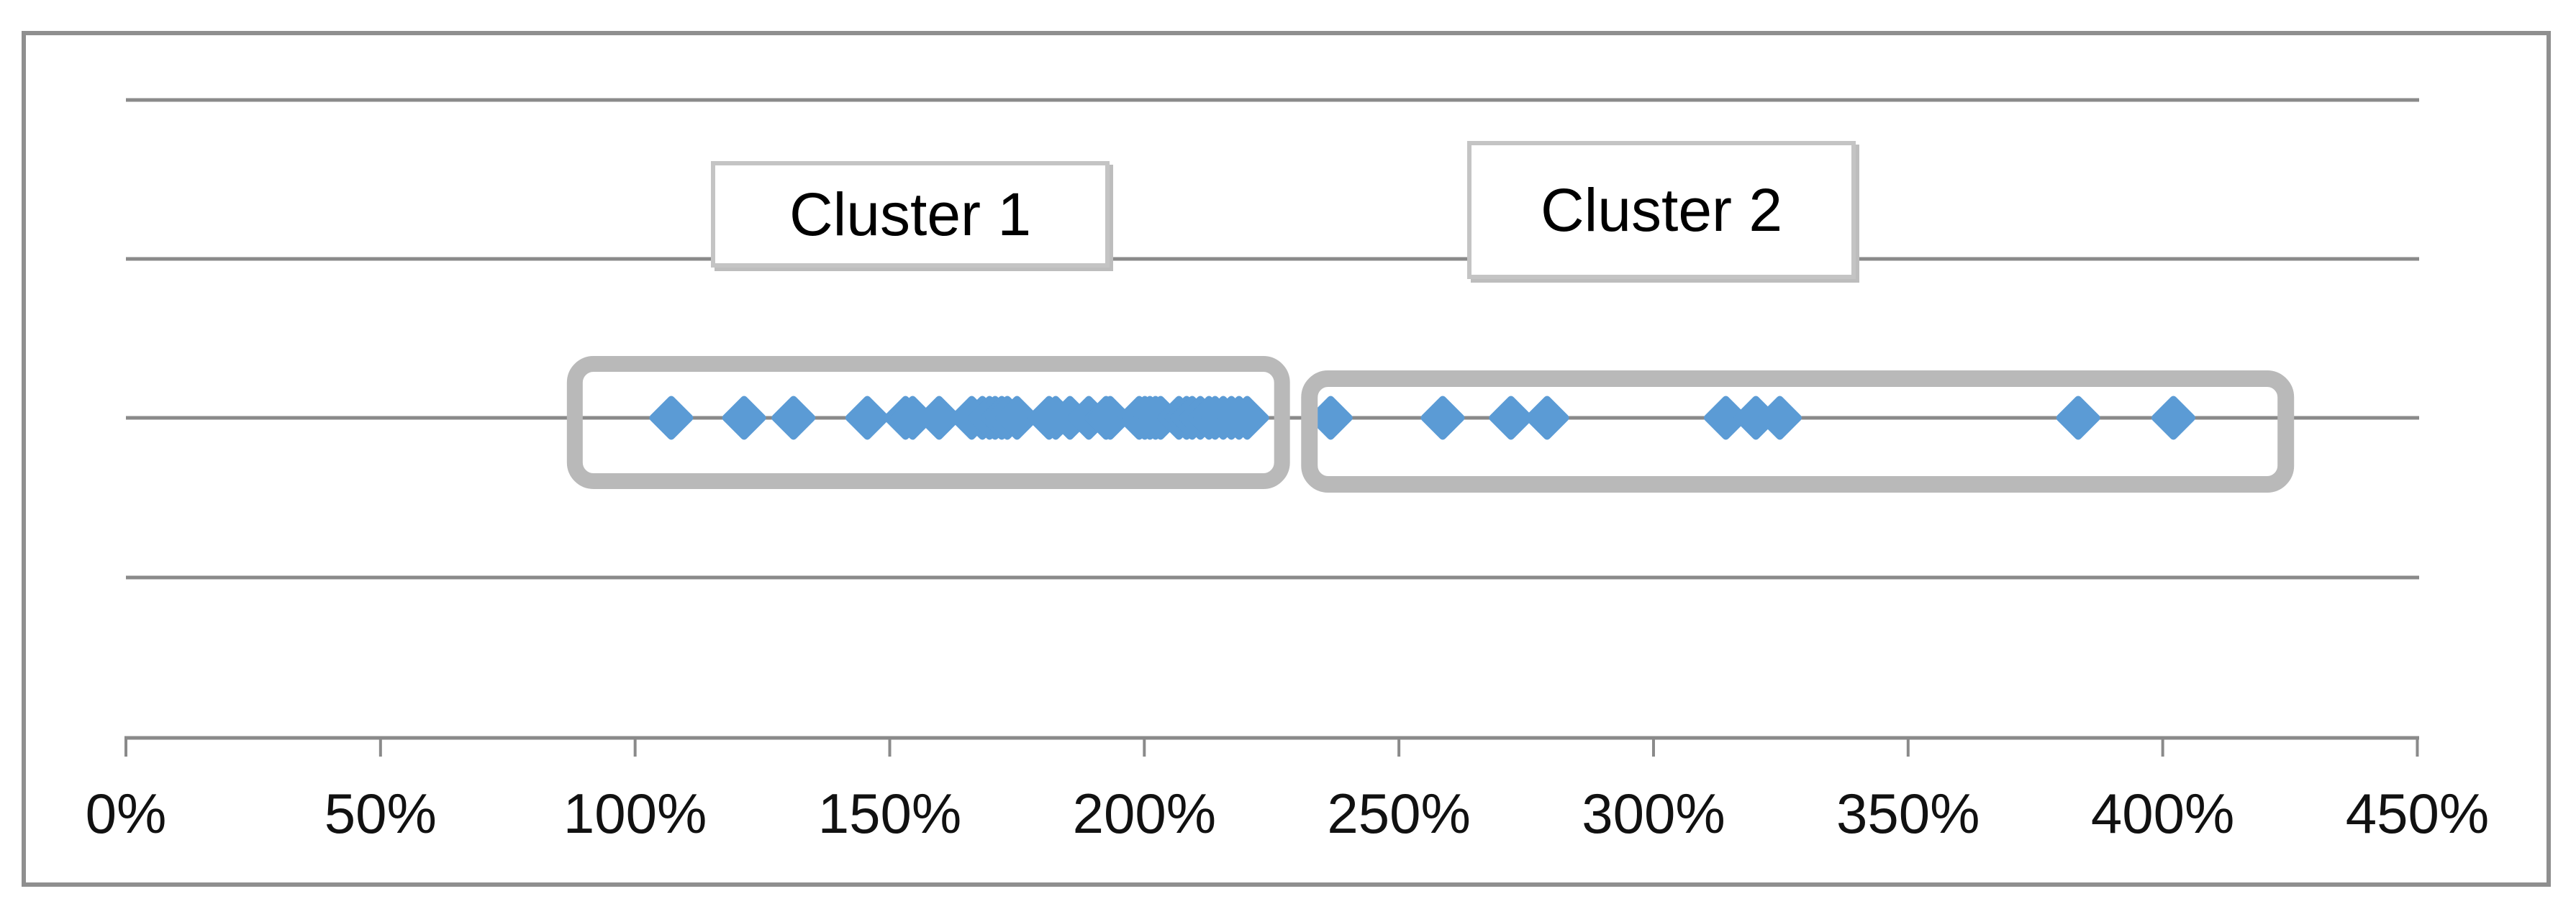 The height and width of the screenshot is (922, 2576). I want to click on x-axis-tick-label: 0%, so click(126, 813).